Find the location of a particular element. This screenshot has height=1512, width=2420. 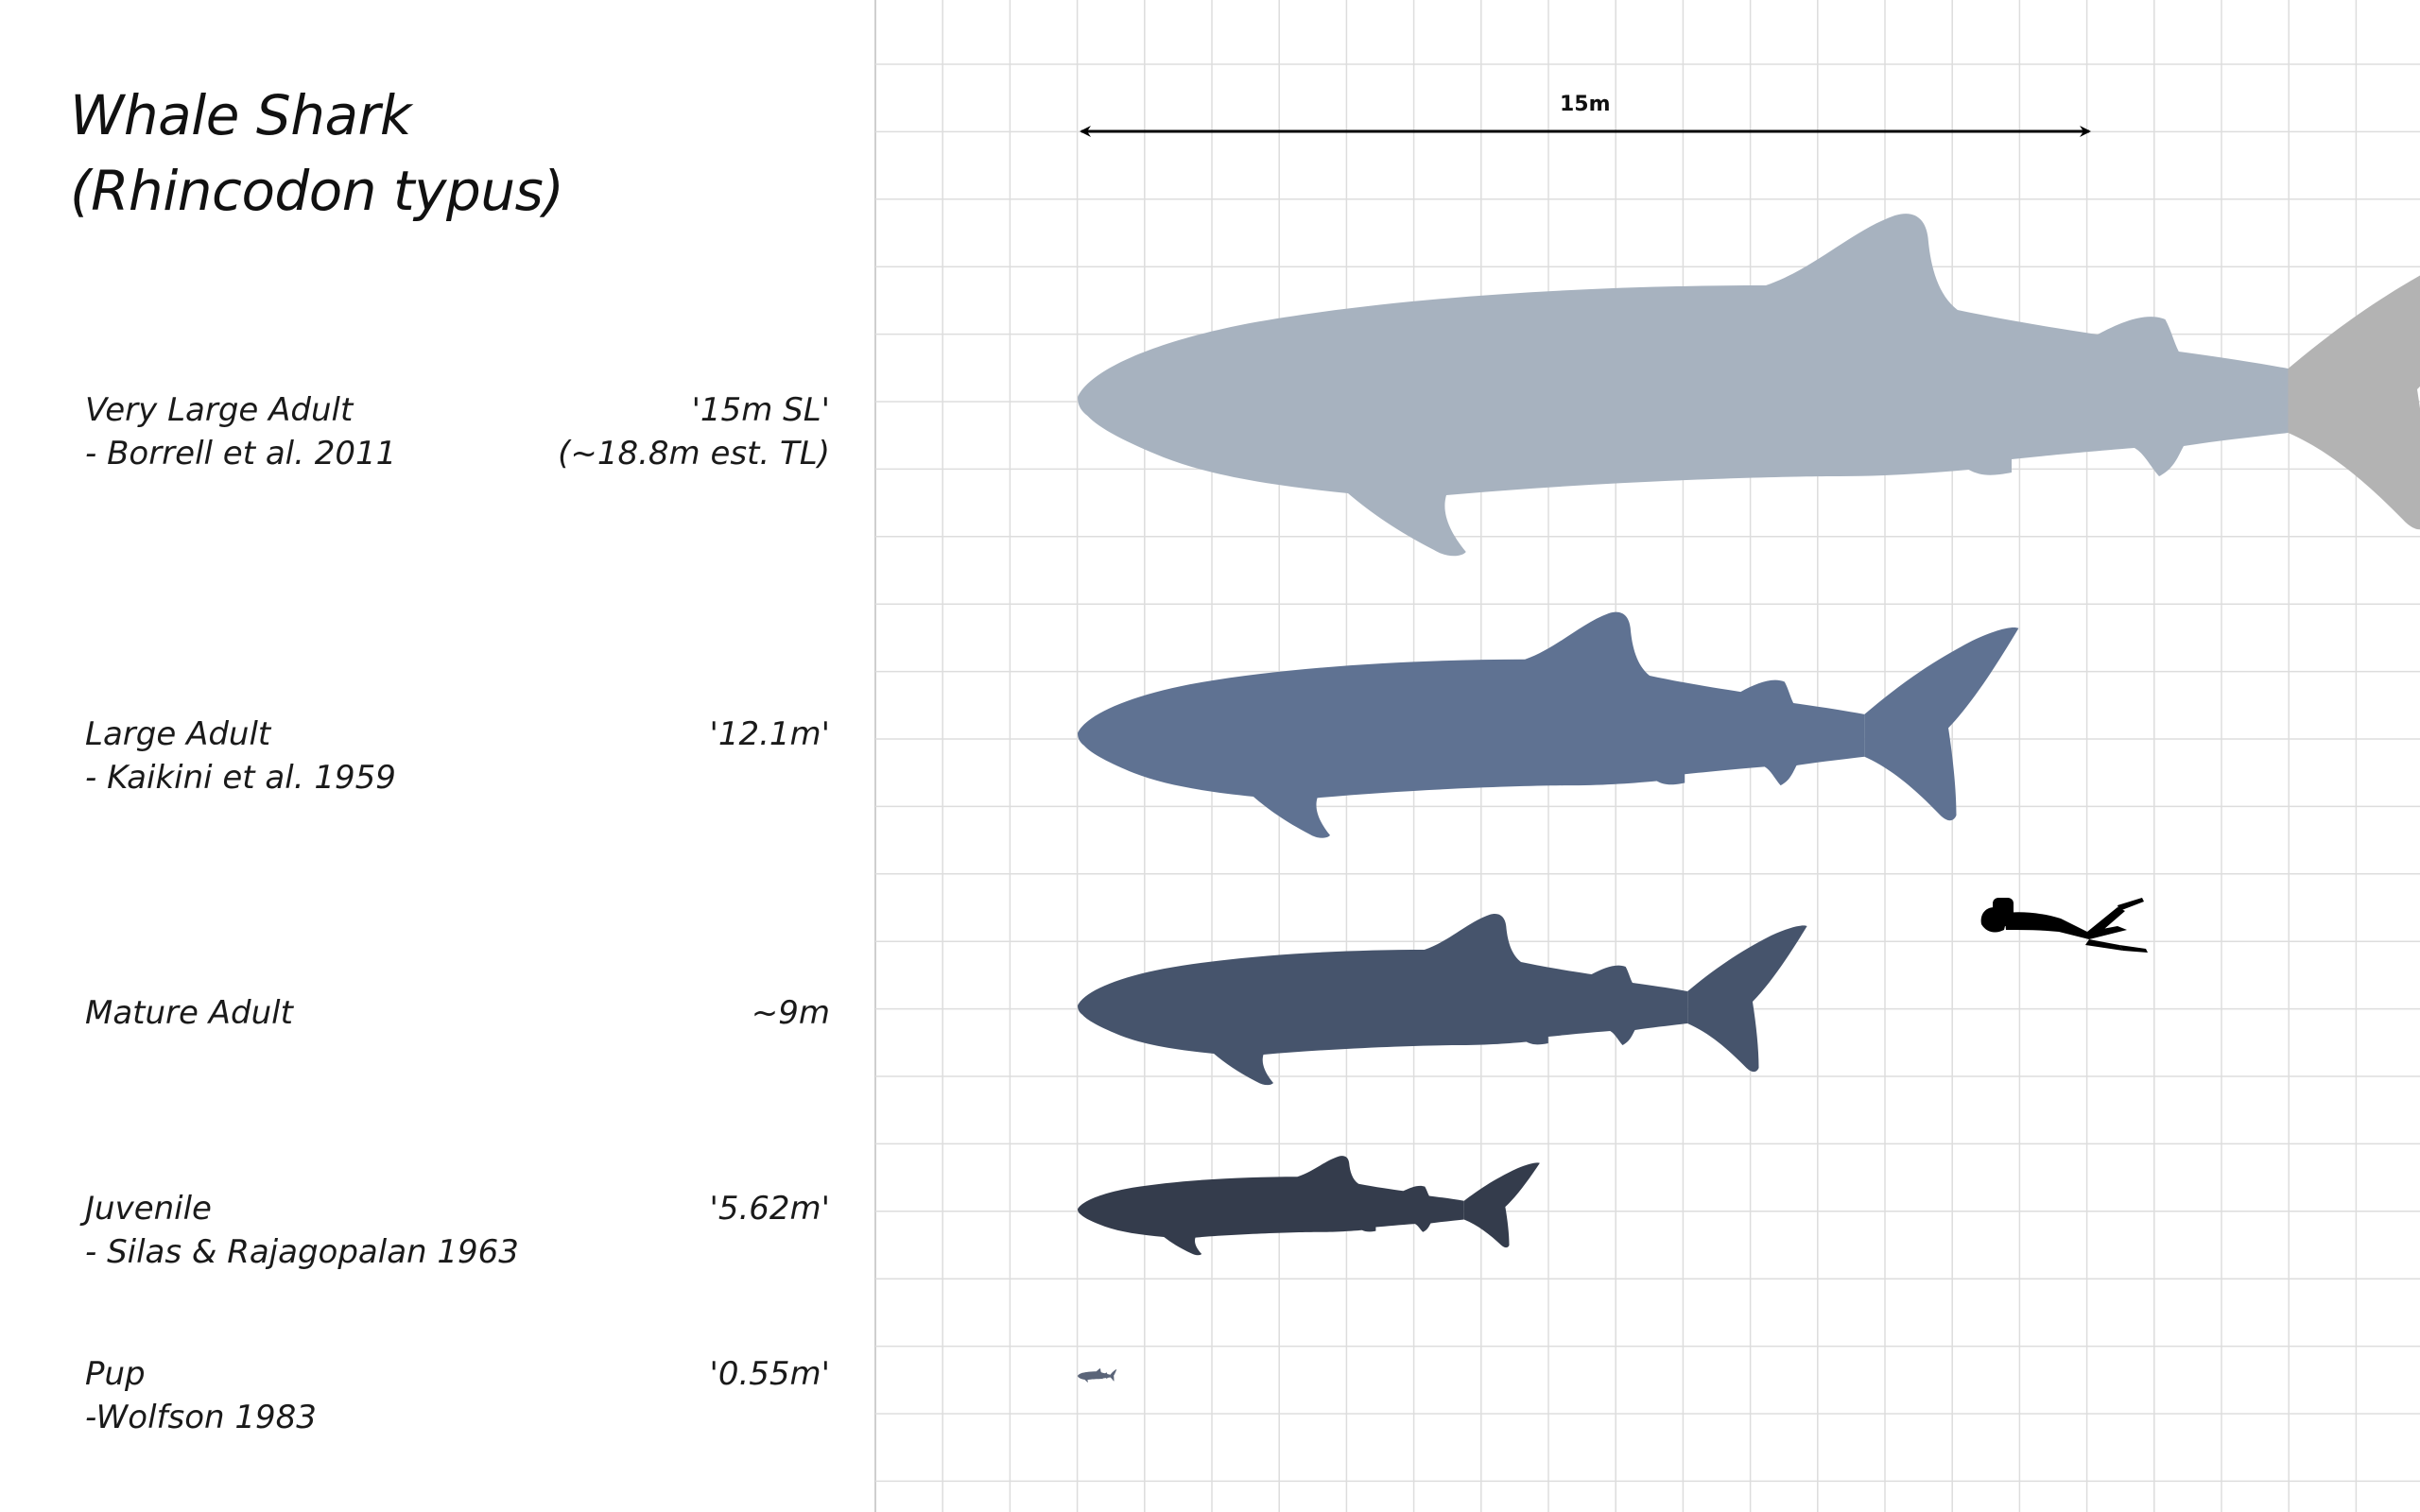

entry-mature-adult-size: ~9m is located at coordinates (790, 1013).